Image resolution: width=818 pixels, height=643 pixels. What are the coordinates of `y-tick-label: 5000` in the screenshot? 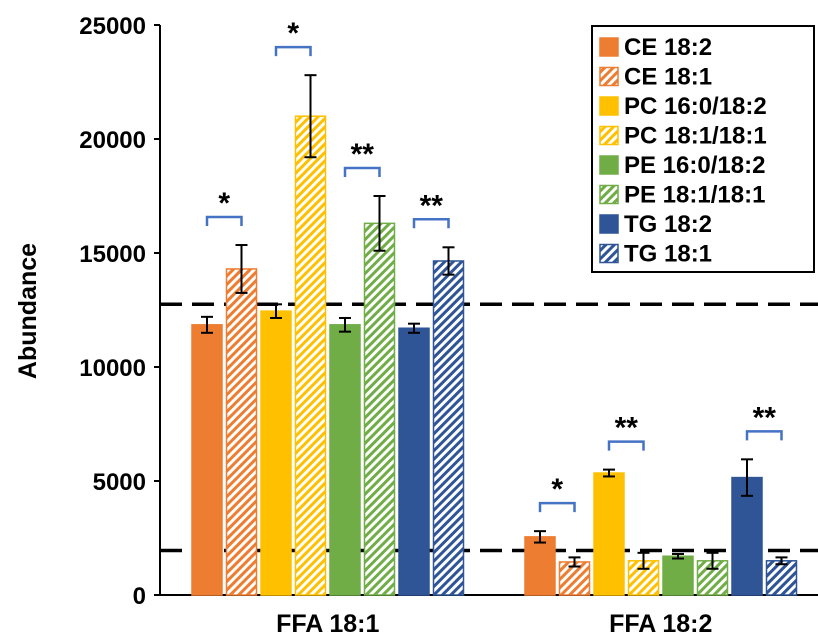 It's located at (119, 482).